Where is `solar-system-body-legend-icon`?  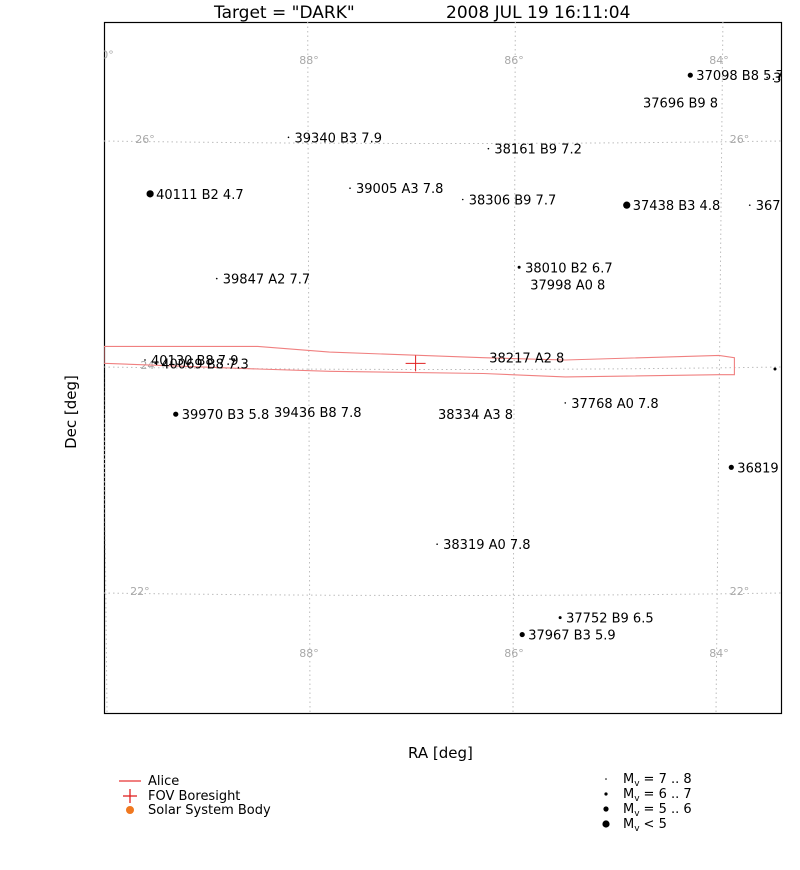 solar-system-body-legend-icon is located at coordinates (130, 810).